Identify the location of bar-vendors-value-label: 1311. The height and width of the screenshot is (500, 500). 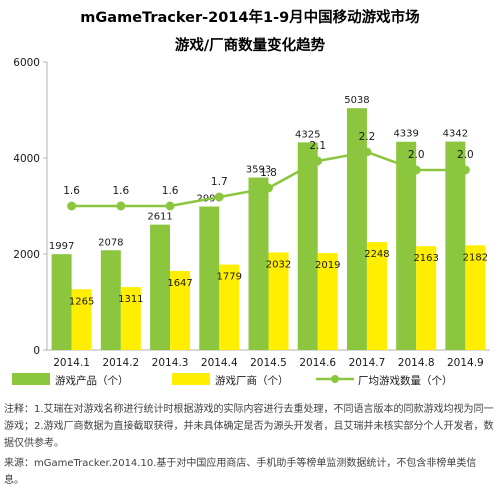
(130, 299).